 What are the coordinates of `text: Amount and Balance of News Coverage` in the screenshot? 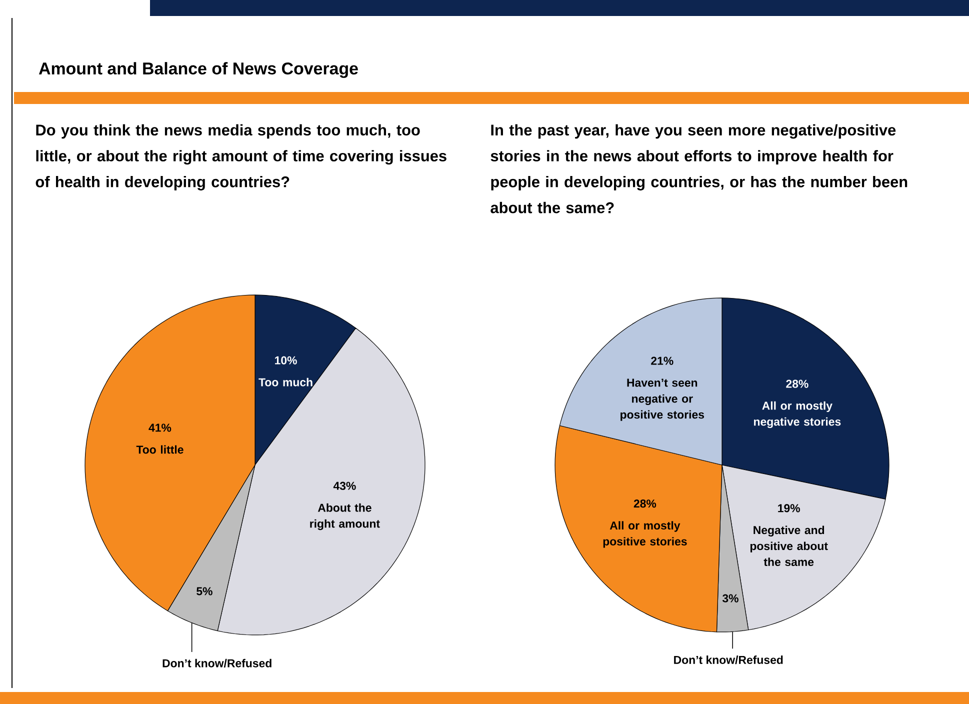 It's located at (198, 70).